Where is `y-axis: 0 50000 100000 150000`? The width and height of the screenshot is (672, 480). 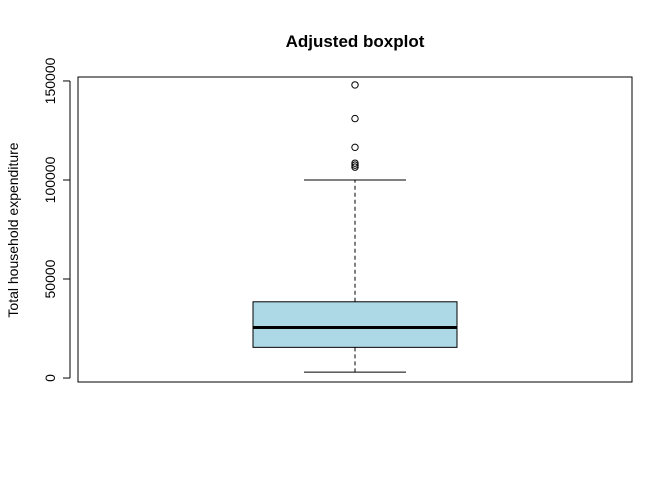
y-axis: 0 50000 100000 150000 is located at coordinates (56, 219).